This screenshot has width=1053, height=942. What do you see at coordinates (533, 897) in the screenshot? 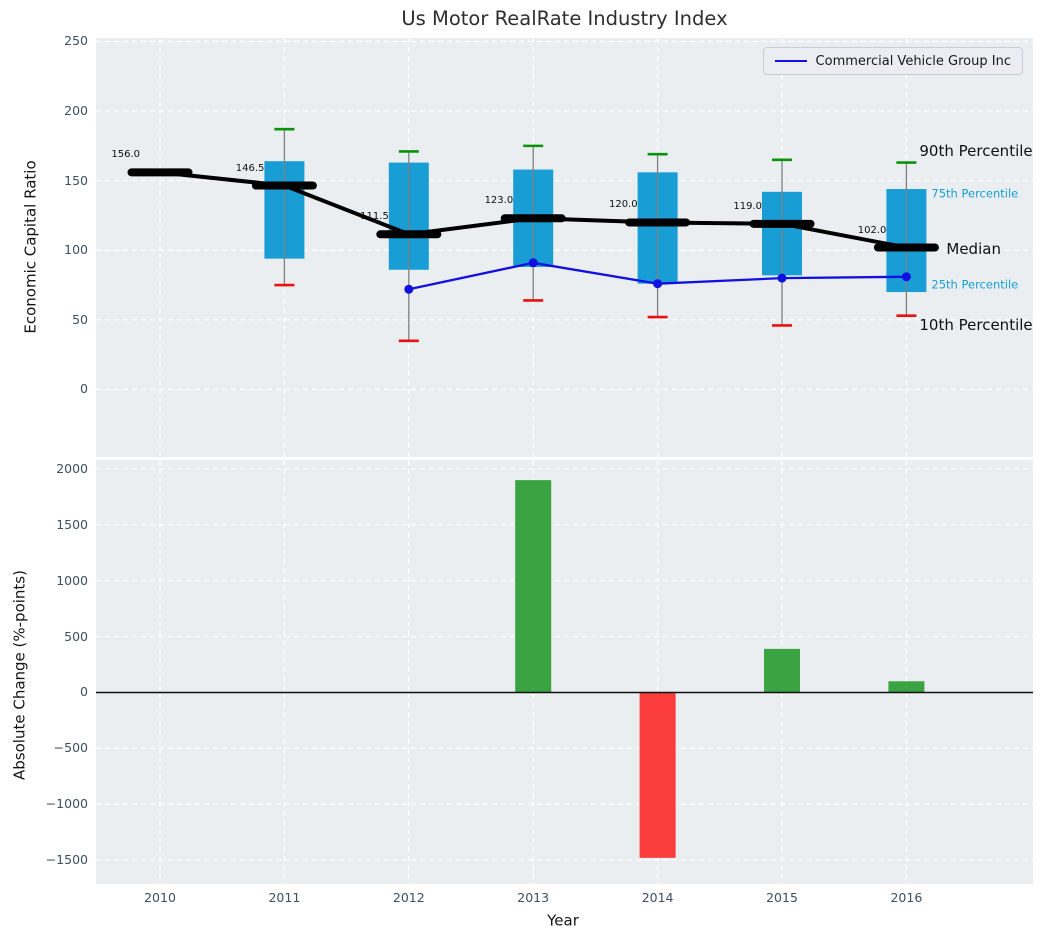
I see `xtick-2013: 2013` at bounding box center [533, 897].